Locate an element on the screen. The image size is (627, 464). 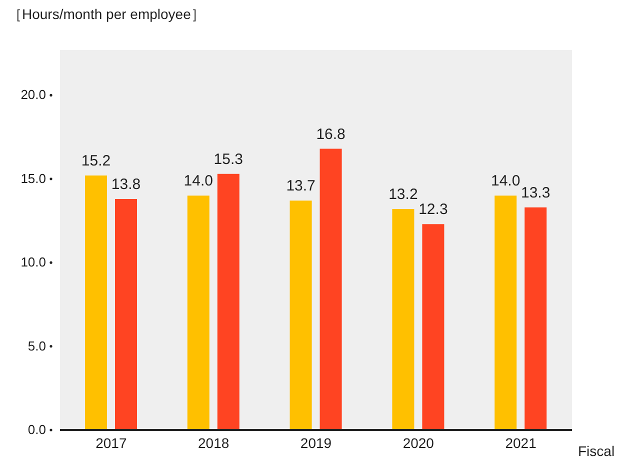
y-tick-label: 5.0 is located at coordinates (37, 346).